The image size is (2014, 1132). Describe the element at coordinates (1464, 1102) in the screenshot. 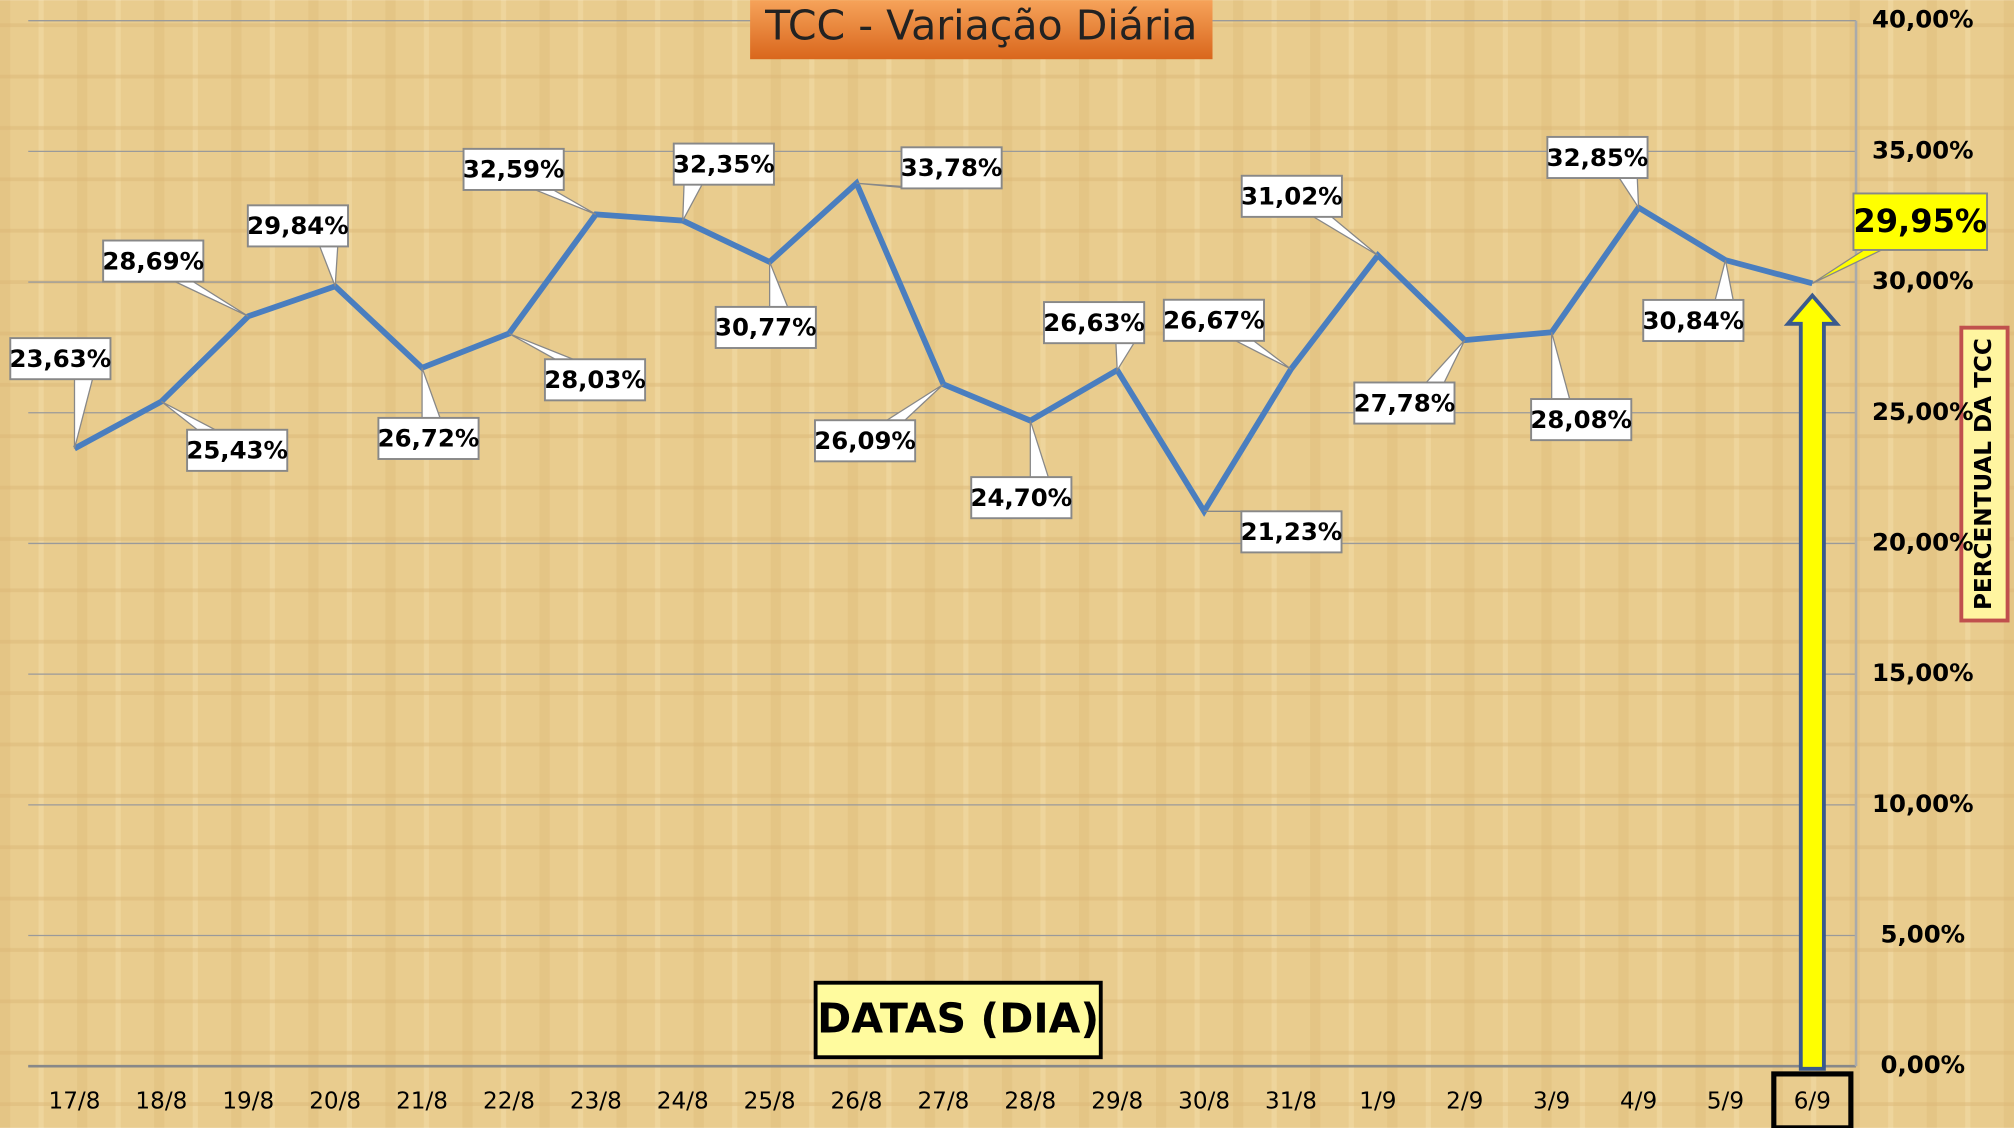

I see `x-tick-label: 2/9` at that location.